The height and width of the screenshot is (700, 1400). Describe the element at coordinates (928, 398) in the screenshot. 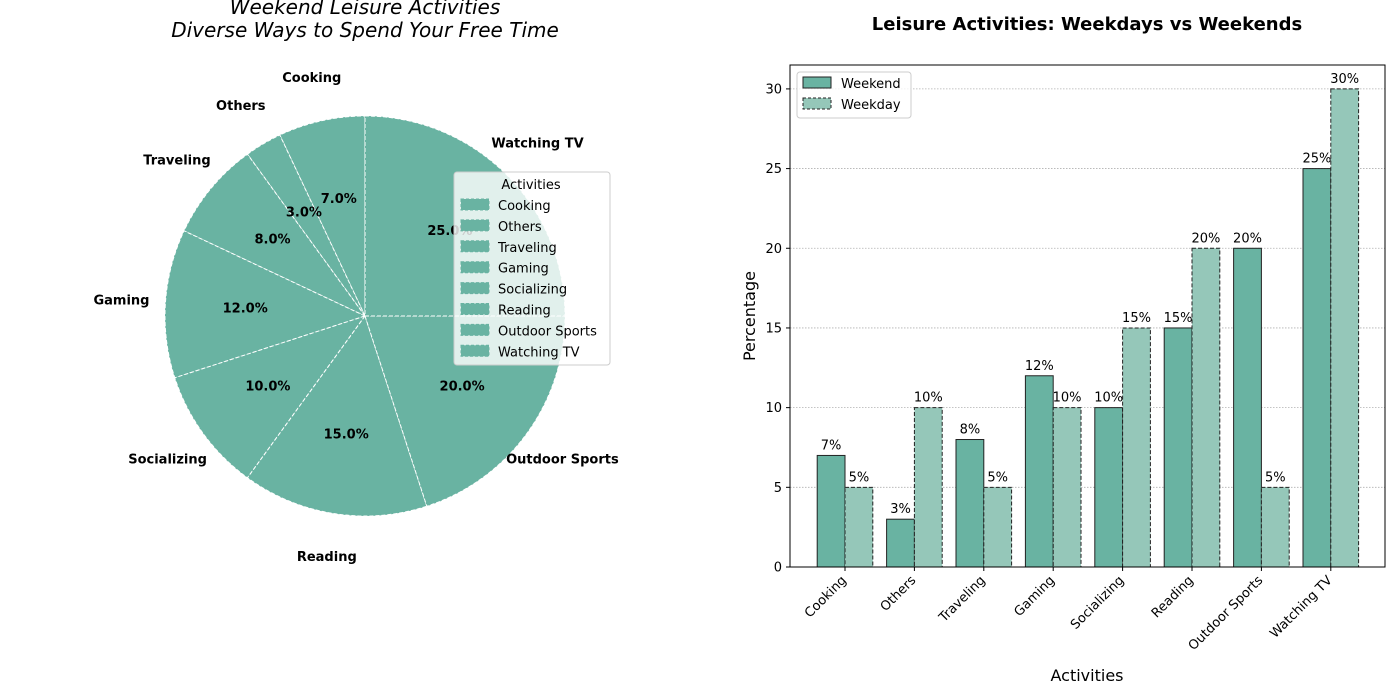

I see `bar-value-label-weekday-others: 10%` at that location.